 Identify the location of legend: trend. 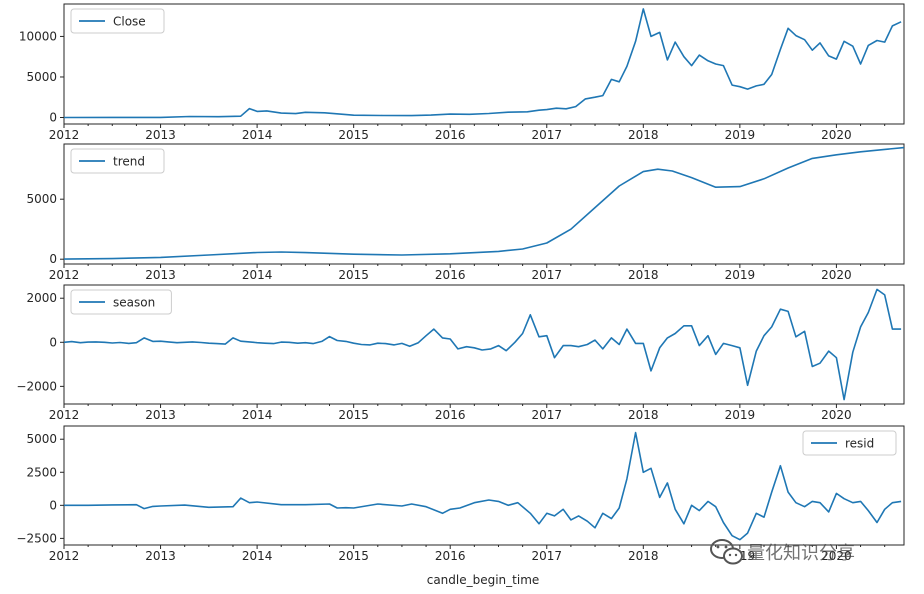
(117, 161).